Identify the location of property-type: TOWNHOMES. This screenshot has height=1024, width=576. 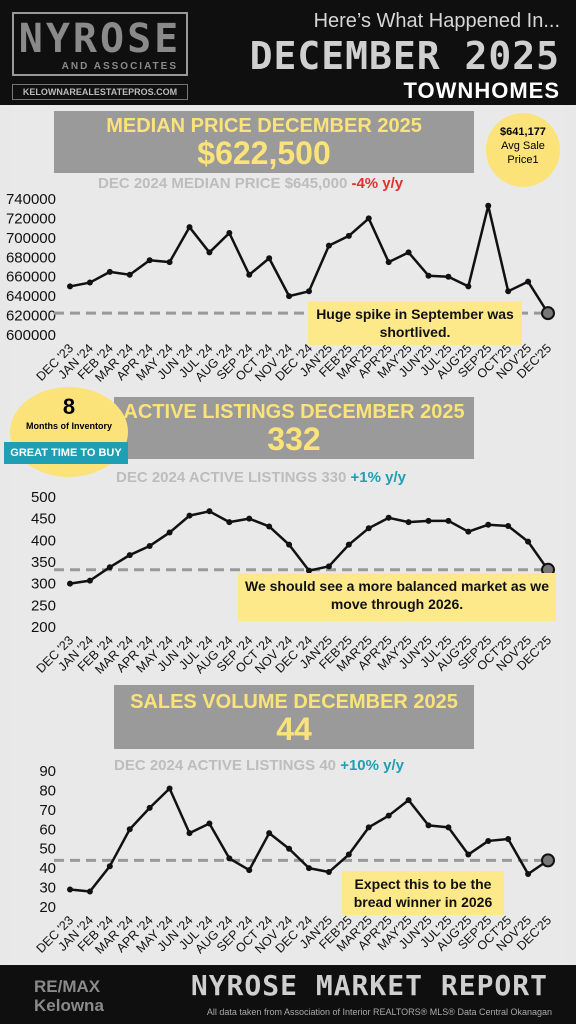
(481, 90).